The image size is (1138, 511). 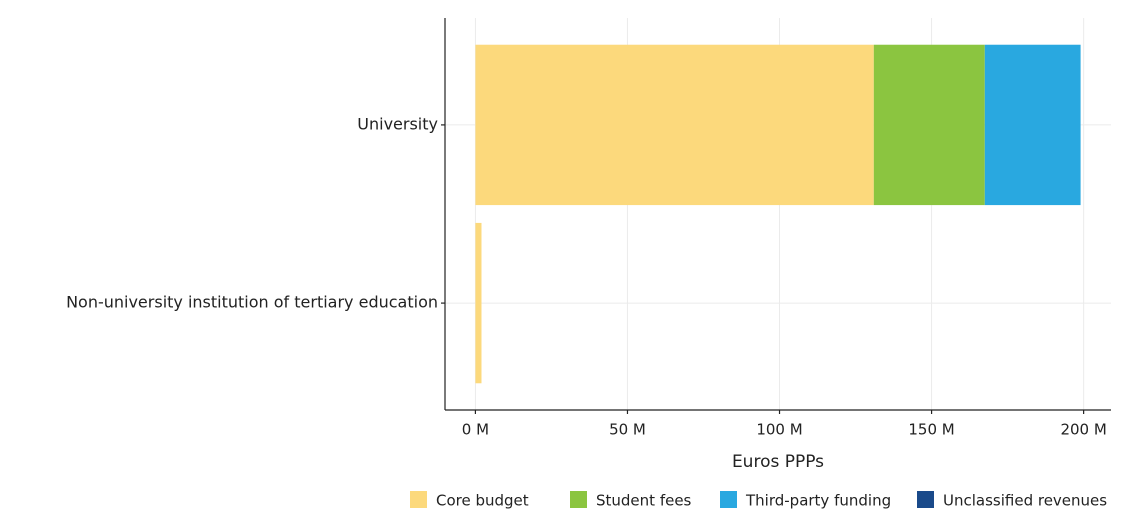 What do you see at coordinates (627, 430) in the screenshot?
I see `x-tick-label: 50 M` at bounding box center [627, 430].